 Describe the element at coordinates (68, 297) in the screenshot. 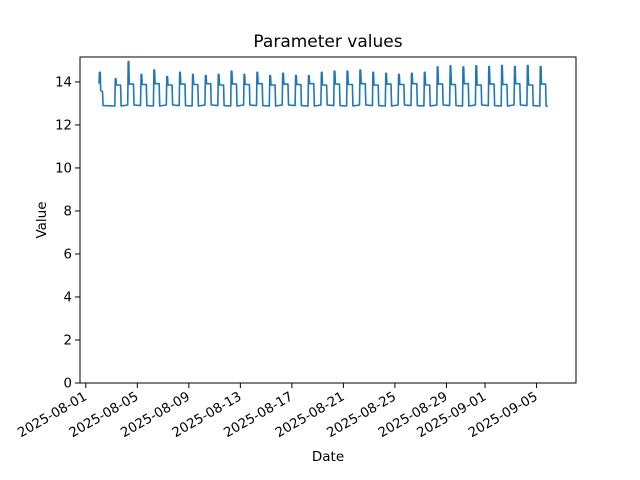

I see `y-tick-label: 4` at that location.